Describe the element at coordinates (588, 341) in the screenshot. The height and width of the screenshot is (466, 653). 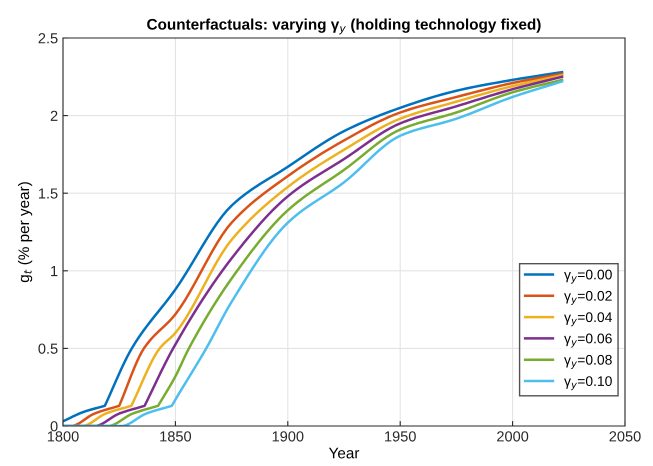
I see `legend-label: γ$_{y}$=0.06` at that location.